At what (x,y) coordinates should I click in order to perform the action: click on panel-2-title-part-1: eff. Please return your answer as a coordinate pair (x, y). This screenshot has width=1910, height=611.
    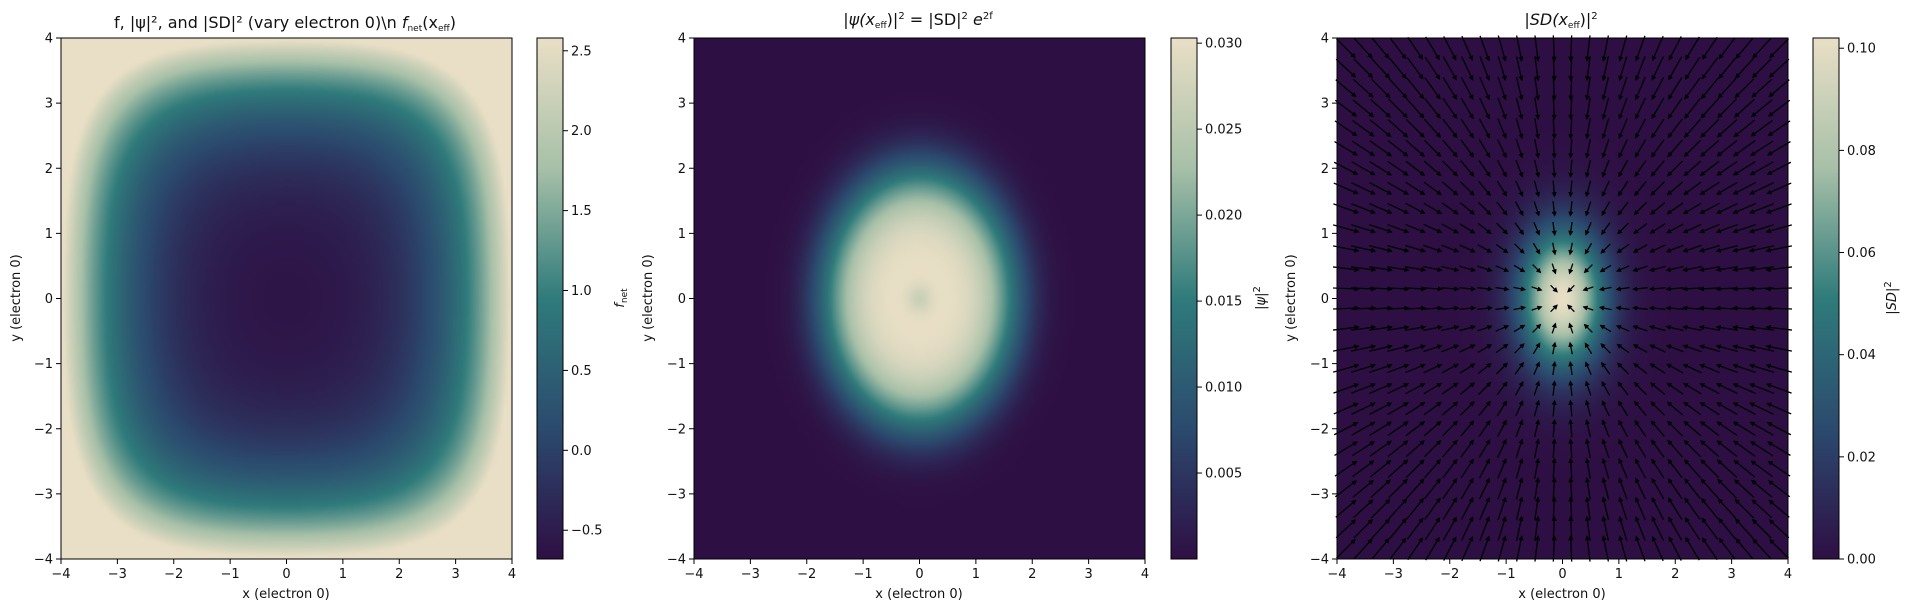
    Looking at the image, I should click on (881, 26).